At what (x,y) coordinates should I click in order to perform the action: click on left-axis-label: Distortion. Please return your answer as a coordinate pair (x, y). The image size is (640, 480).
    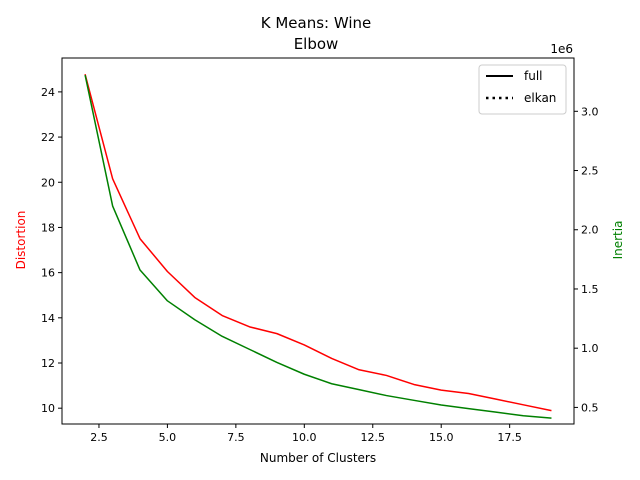
    Looking at the image, I should click on (21, 240).